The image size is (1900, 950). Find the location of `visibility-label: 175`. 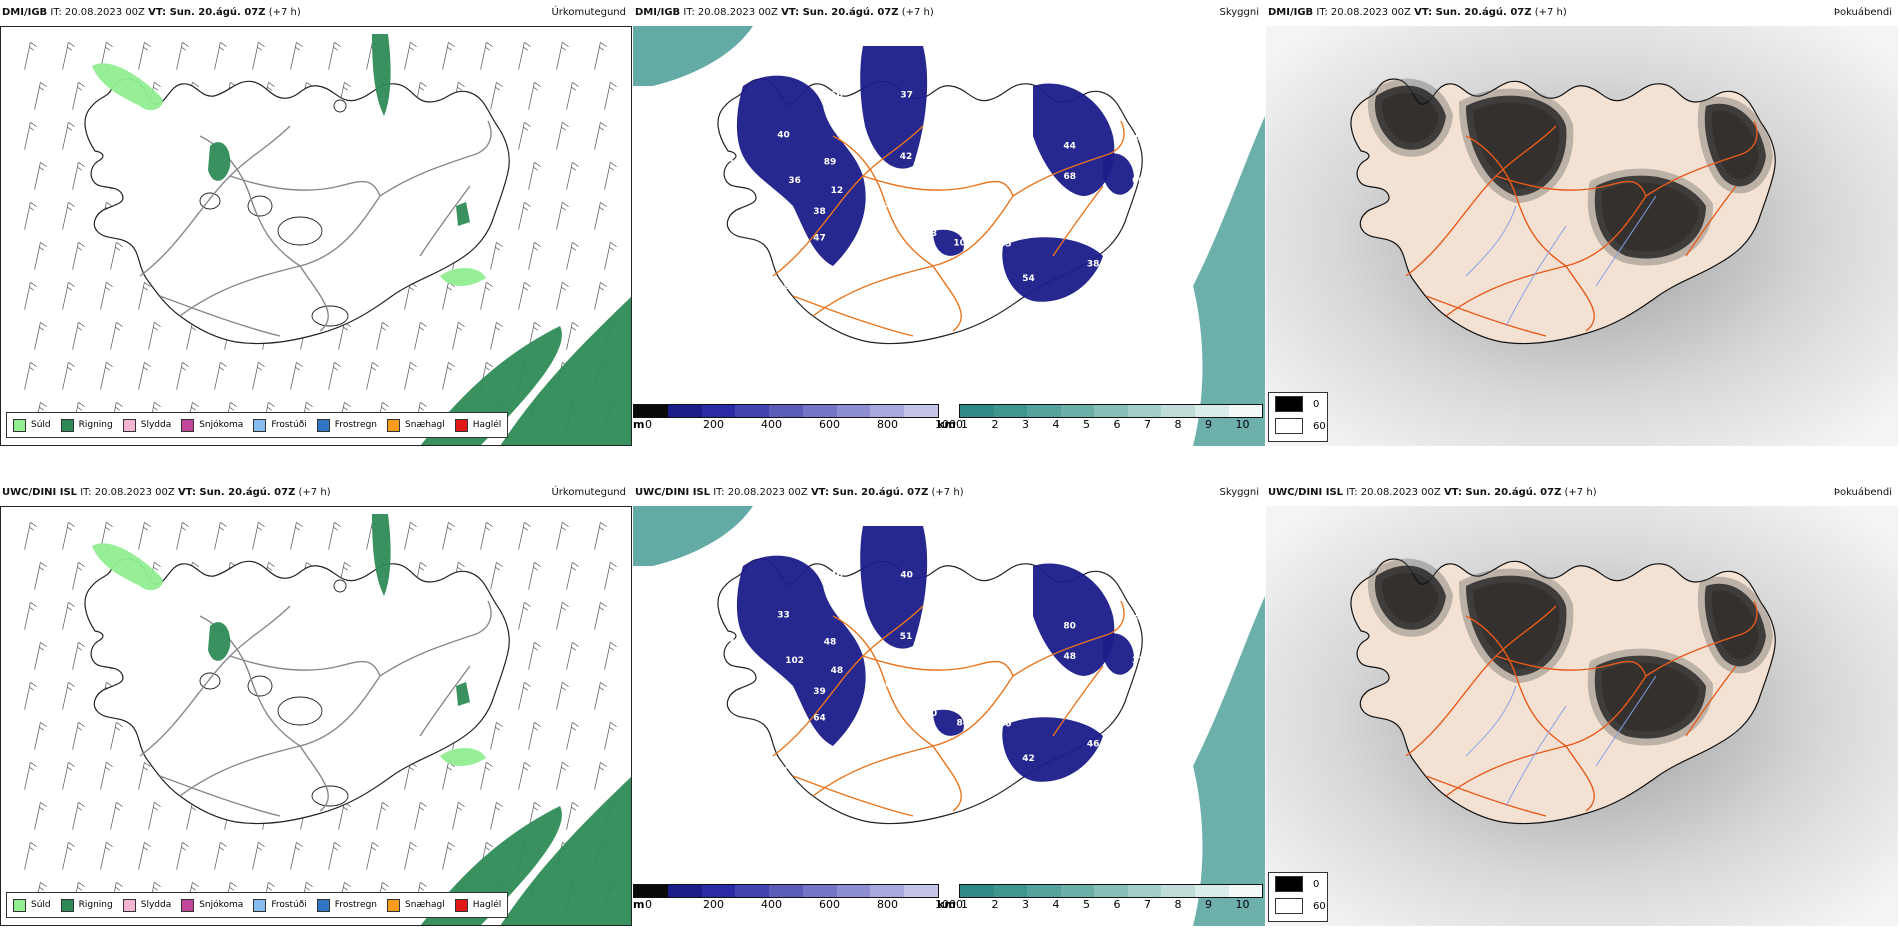

visibility-label: 175 is located at coordinates (1148, 235).